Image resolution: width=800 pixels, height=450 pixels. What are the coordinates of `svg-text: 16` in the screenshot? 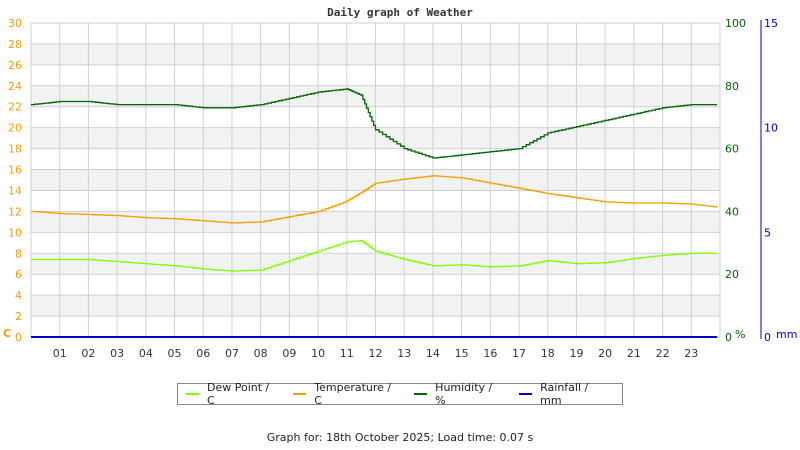 It's located at (15, 170).